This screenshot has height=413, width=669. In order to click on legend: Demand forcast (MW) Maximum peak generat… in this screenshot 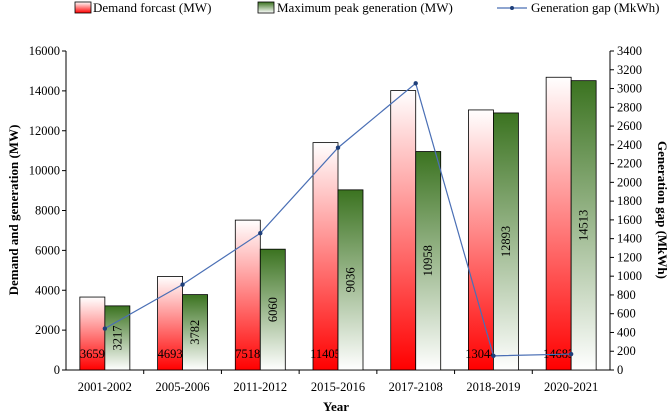, I will do `click(367, 7)`.